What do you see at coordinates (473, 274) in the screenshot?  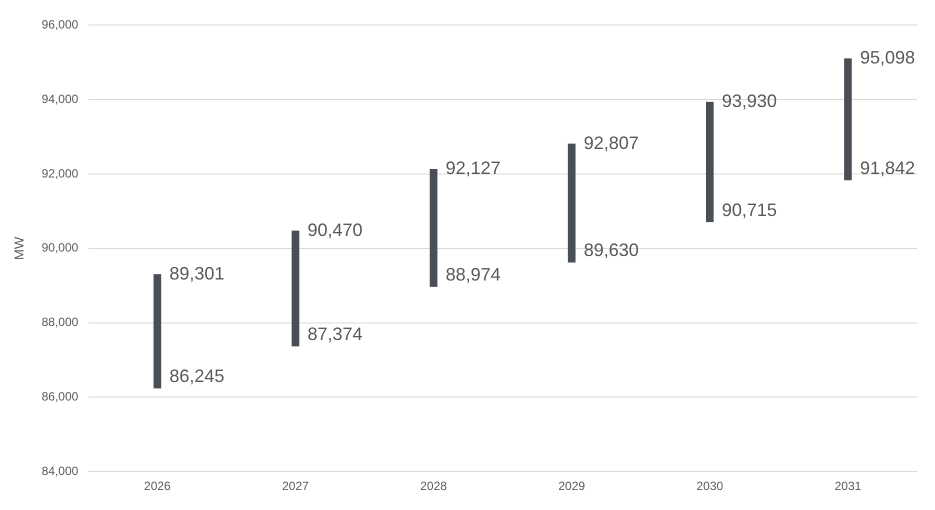 I see `annotation: 88,974` at bounding box center [473, 274].